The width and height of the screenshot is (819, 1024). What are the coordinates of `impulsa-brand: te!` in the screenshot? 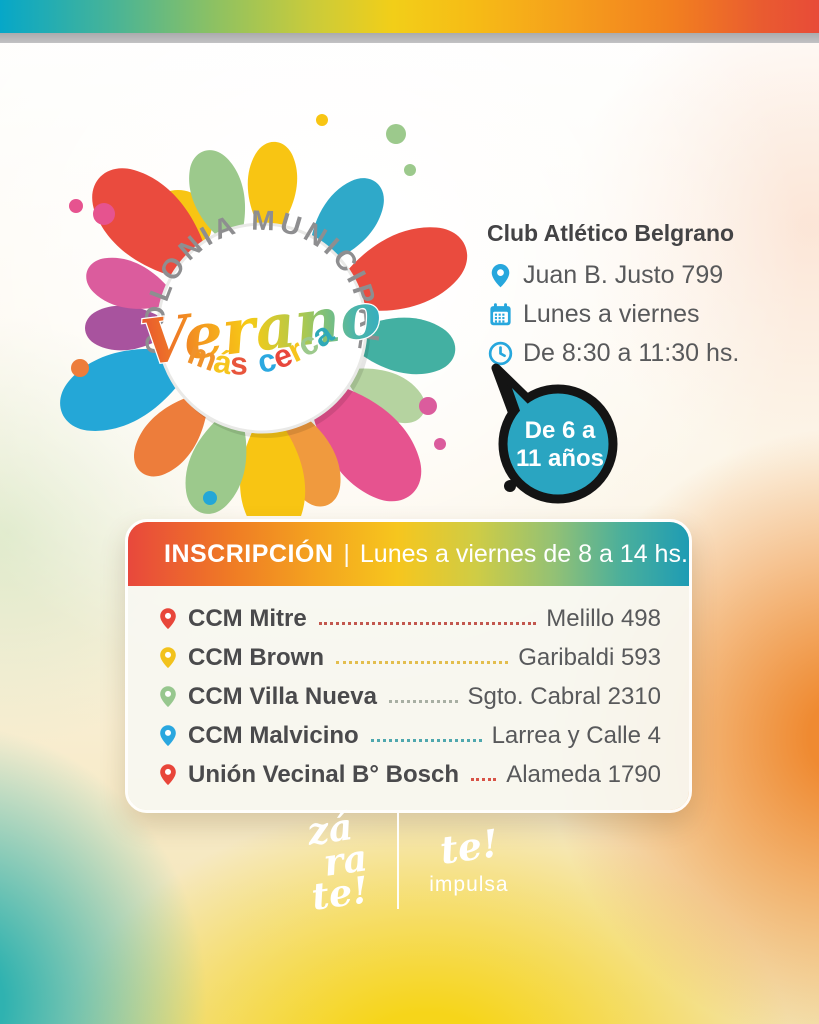 It's located at (468, 847).